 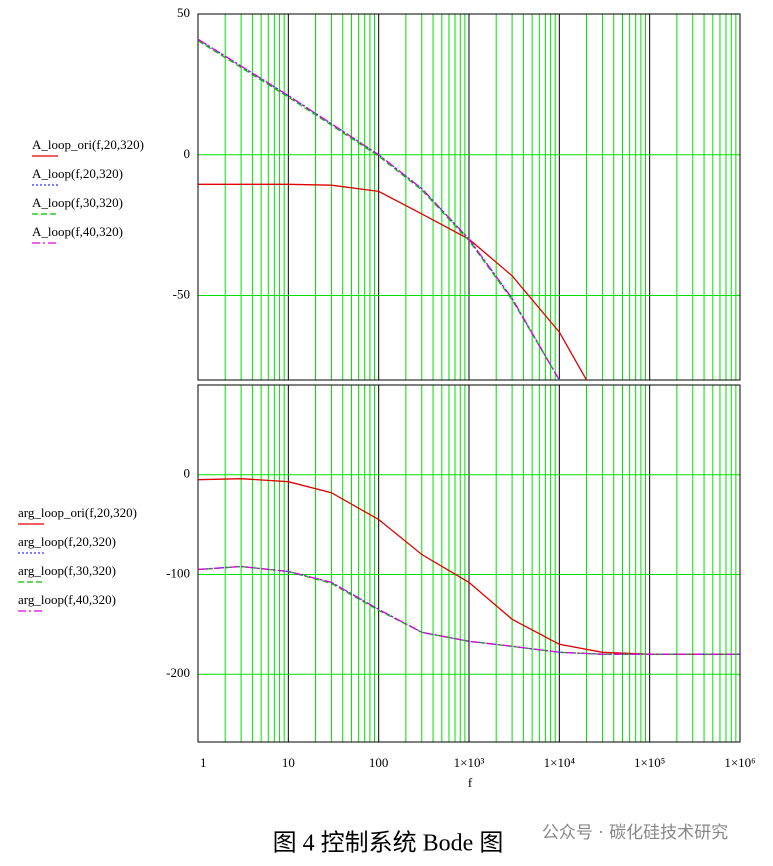 I want to click on legend-label: arg_loop(f,30,320), so click(x=67, y=570).